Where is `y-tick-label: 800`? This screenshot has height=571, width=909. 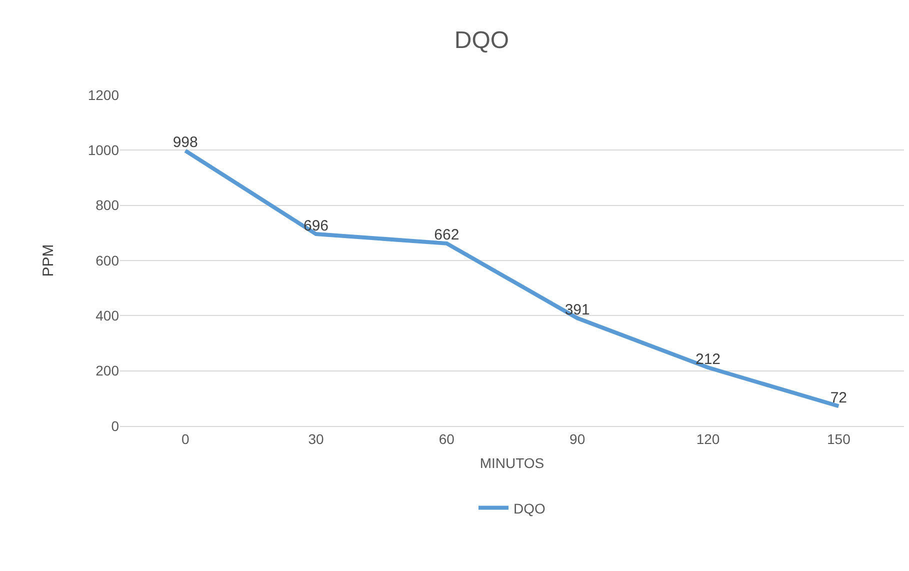 y-tick-label: 800 is located at coordinates (108, 205).